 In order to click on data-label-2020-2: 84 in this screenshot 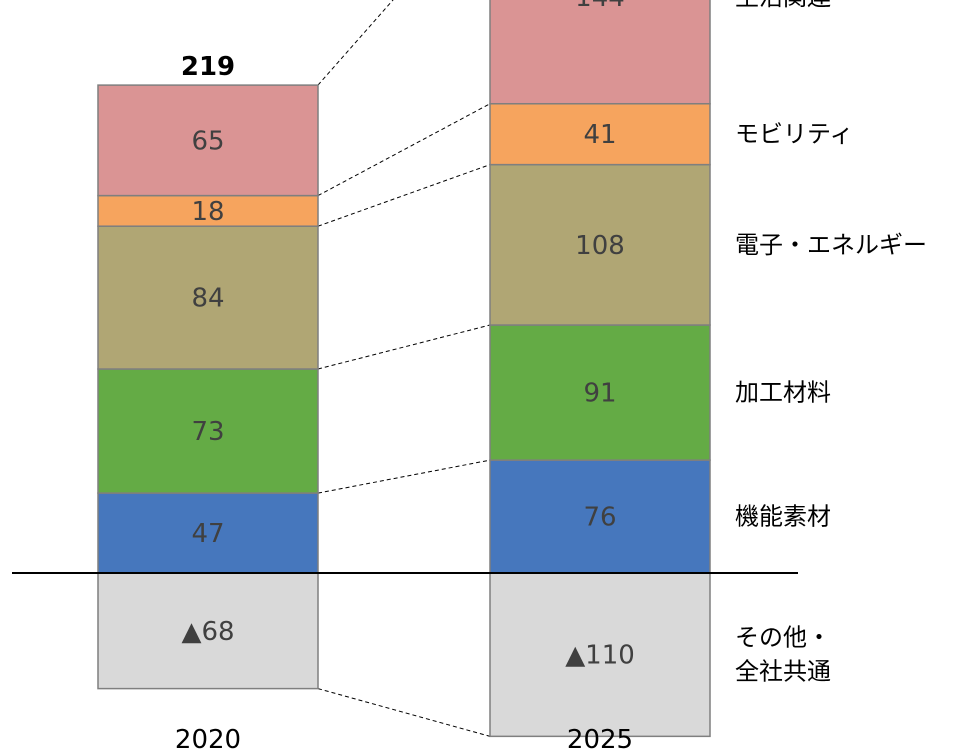, I will do `click(207, 299)`.